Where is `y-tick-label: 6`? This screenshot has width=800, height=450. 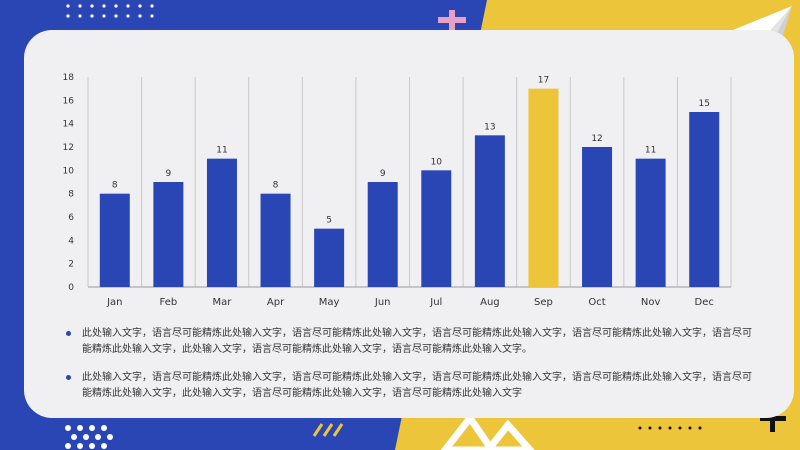
y-tick-label: 6 is located at coordinates (71, 218).